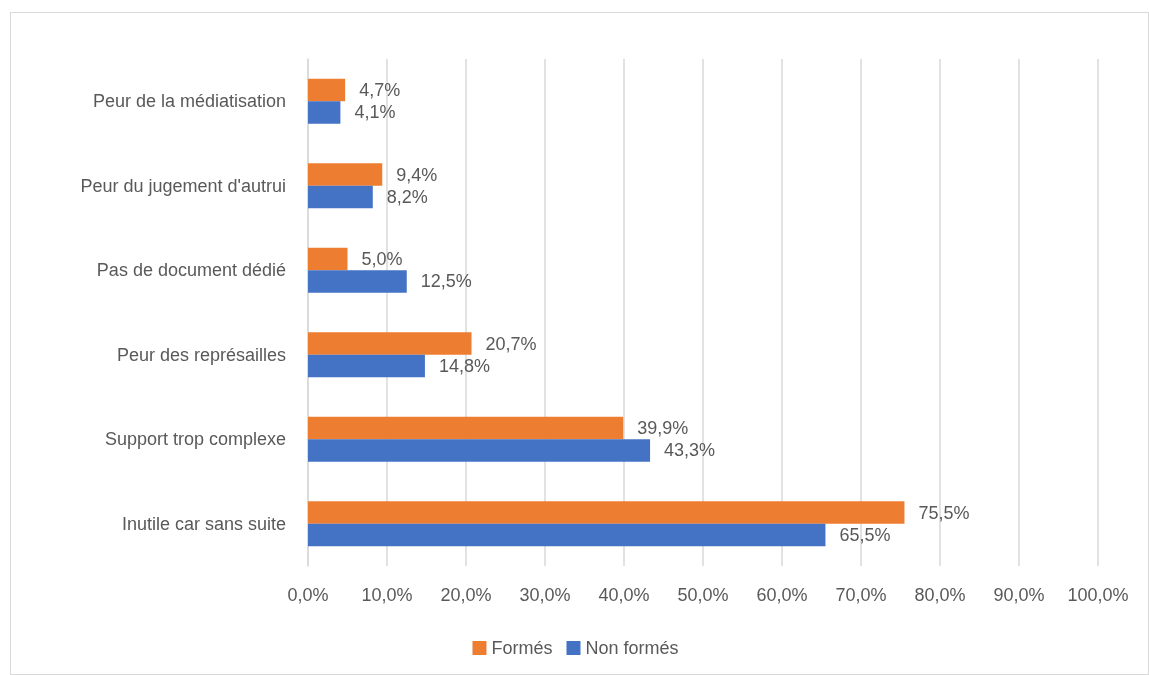 Image resolution: width=1149 pixels, height=675 pixels. What do you see at coordinates (387, 595) in the screenshot?
I see `x-tick-label: 10,0%` at bounding box center [387, 595].